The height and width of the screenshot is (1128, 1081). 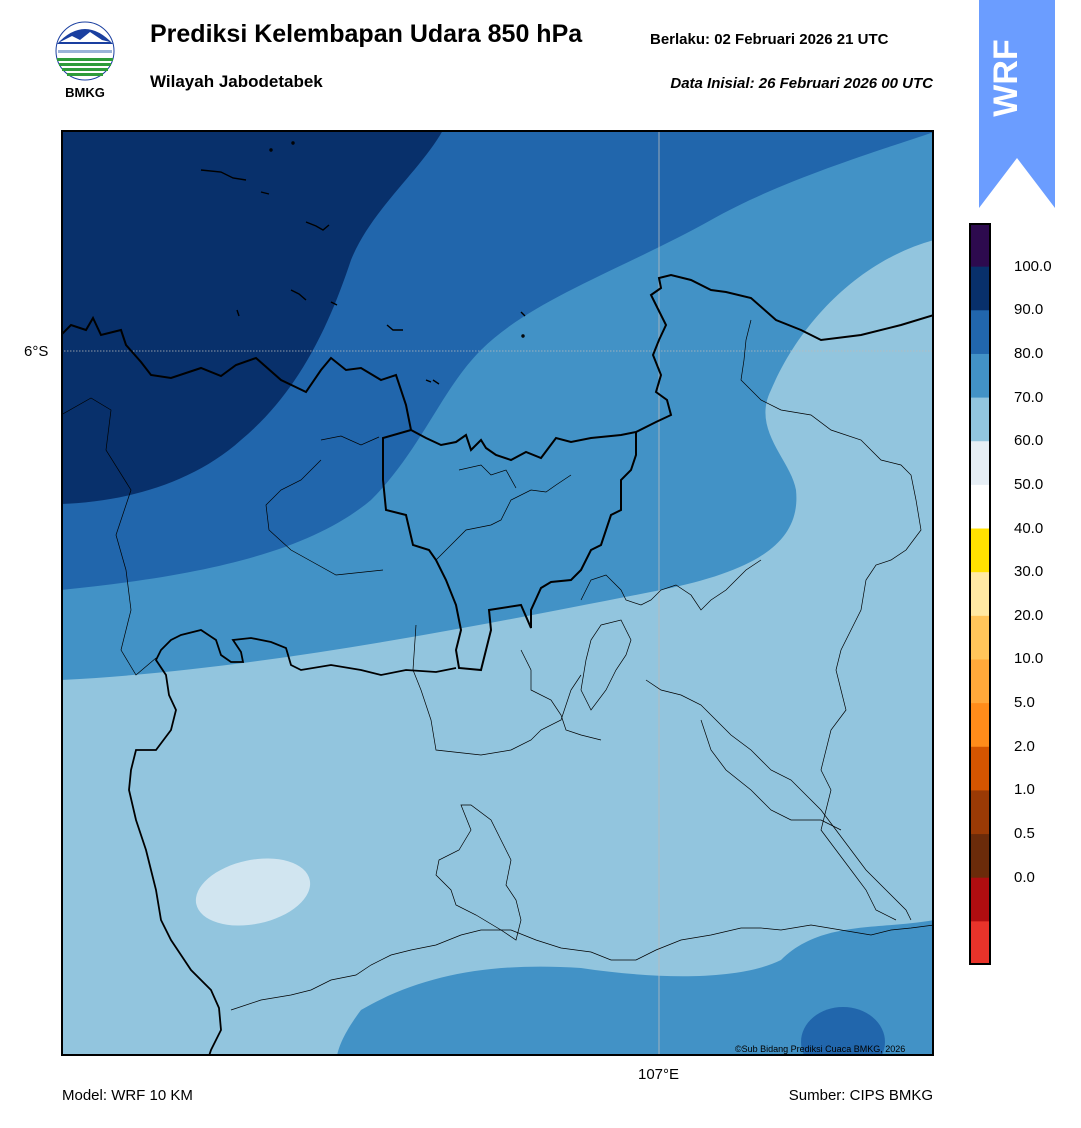 What do you see at coordinates (127, 1095) in the screenshot?
I see `model-label: Model: WRF 10 KM` at bounding box center [127, 1095].